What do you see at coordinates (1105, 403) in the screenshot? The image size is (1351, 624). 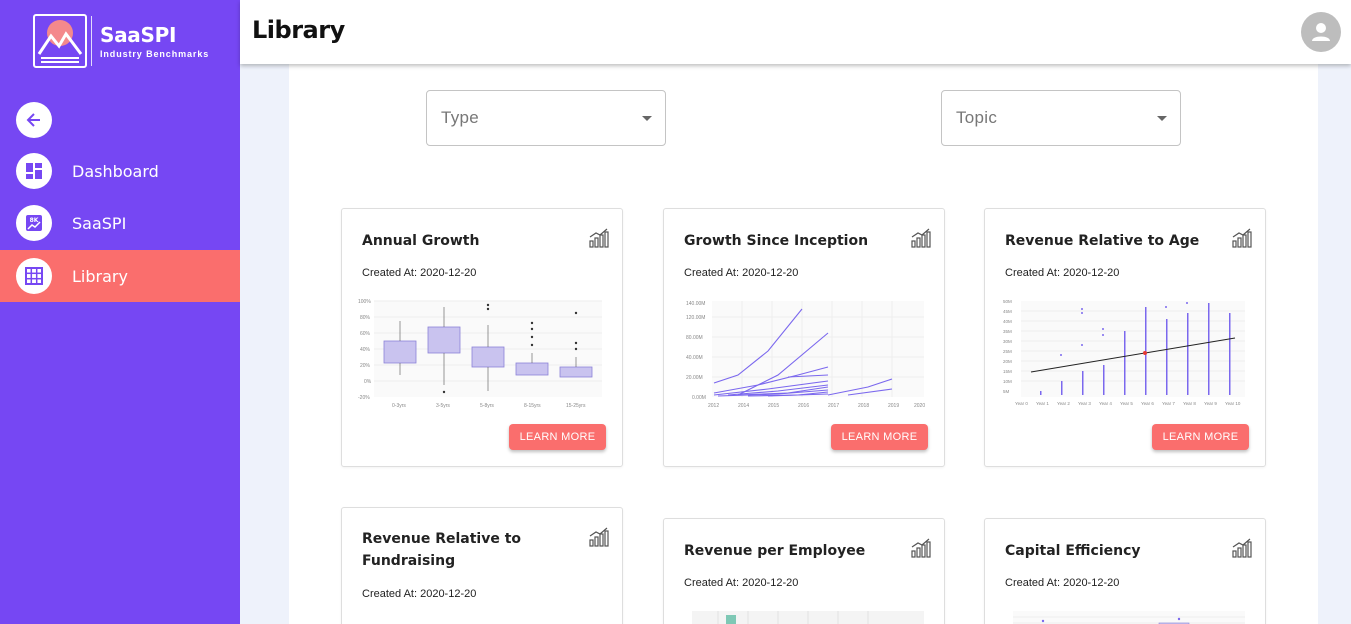 I see `svg-text: Year 4` at bounding box center [1105, 403].